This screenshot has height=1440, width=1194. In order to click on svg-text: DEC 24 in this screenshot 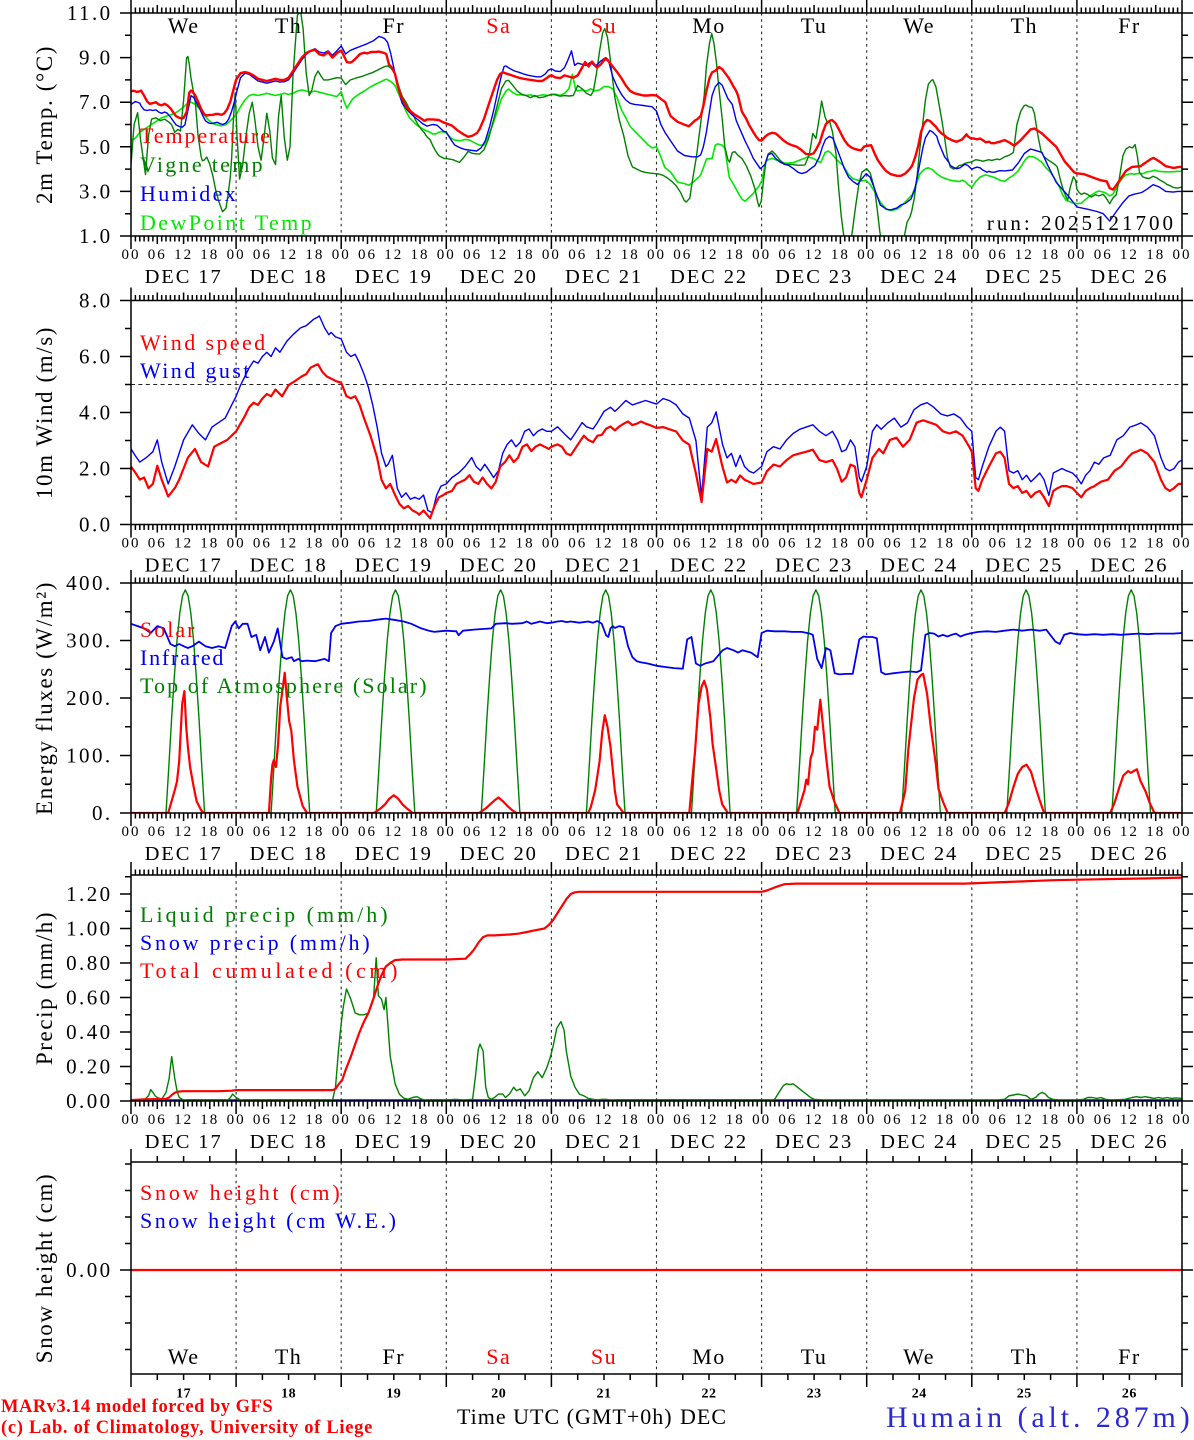, I will do `click(919, 854)`.